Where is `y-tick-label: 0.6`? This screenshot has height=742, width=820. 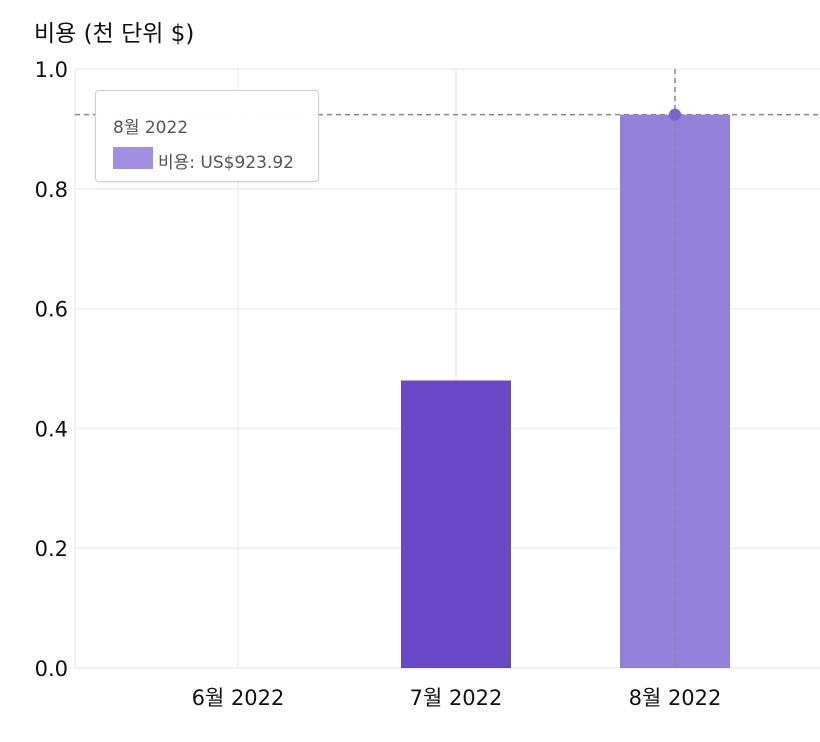
y-tick-label: 0.6 is located at coordinates (51, 310).